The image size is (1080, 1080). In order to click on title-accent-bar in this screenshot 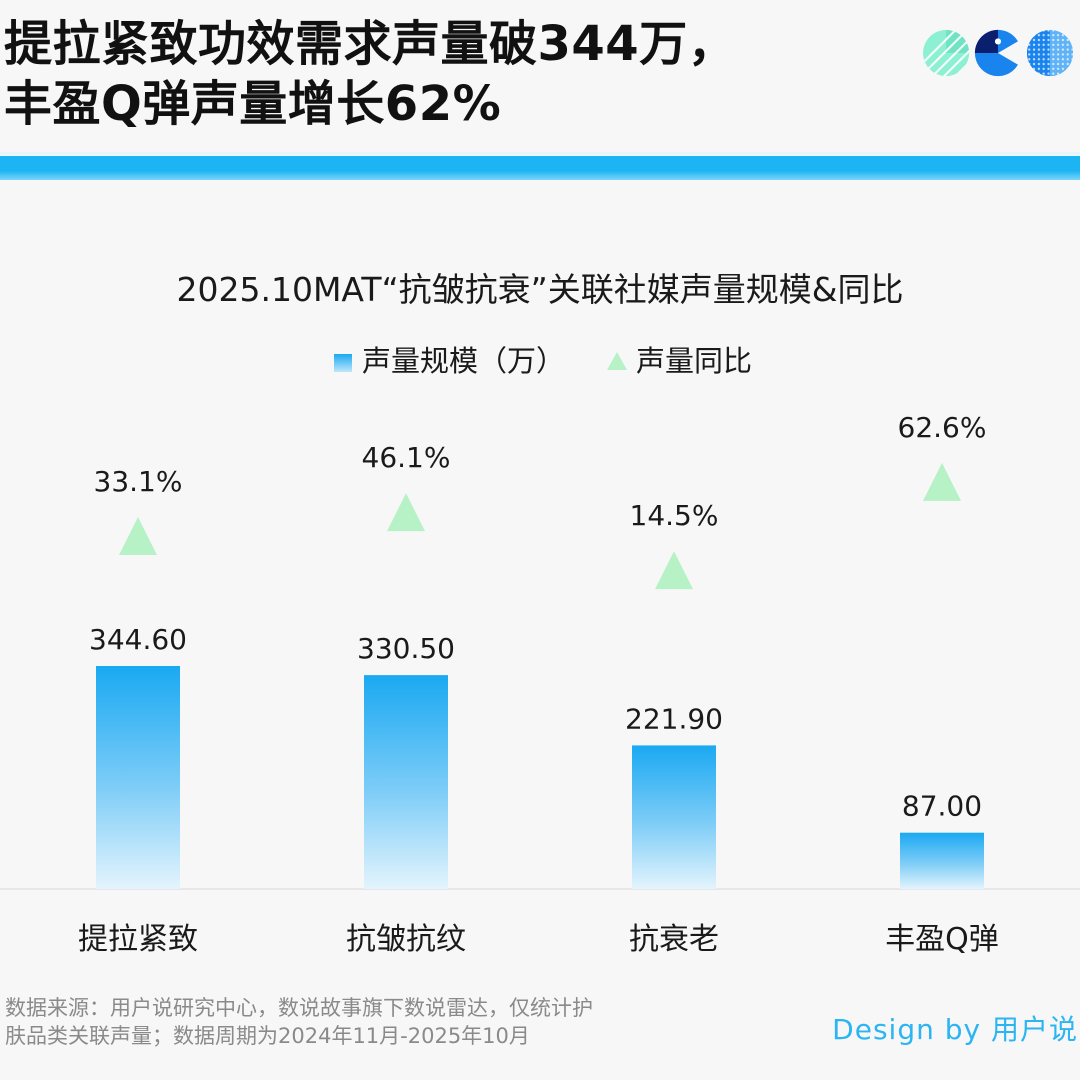, I will do `click(540, 168)`.